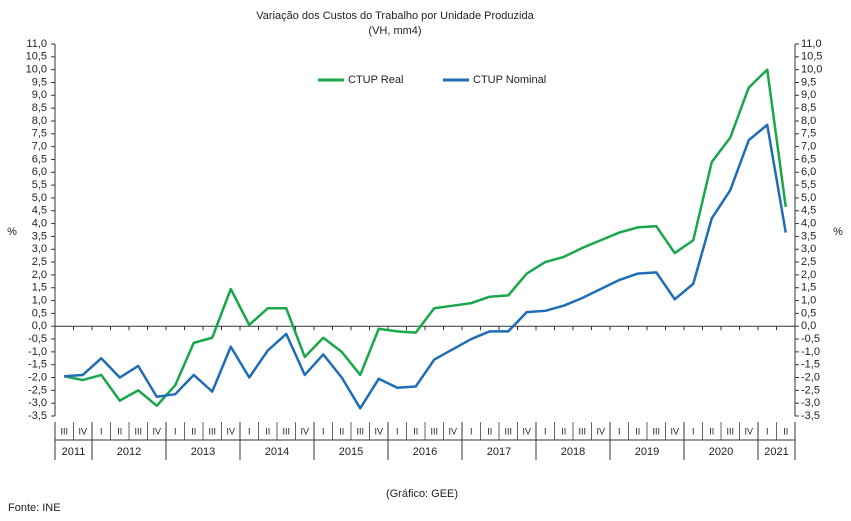 The width and height of the screenshot is (851, 521). What do you see at coordinates (422, 494) in the screenshot?
I see `credit: (Gráfico: GEE)` at bounding box center [422, 494].